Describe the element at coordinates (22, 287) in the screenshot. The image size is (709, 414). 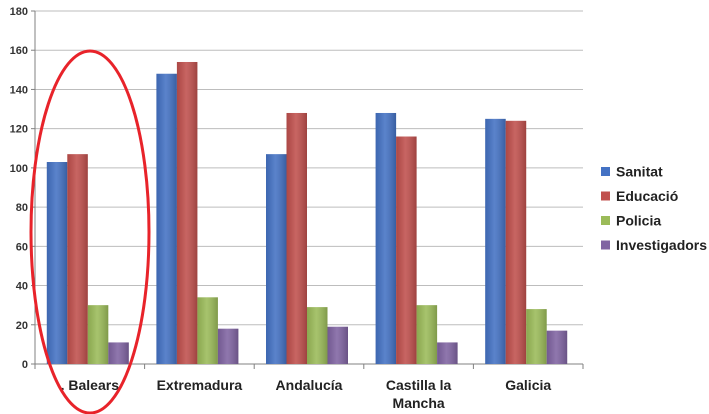
I see `y-tick-label: 40` at that location.